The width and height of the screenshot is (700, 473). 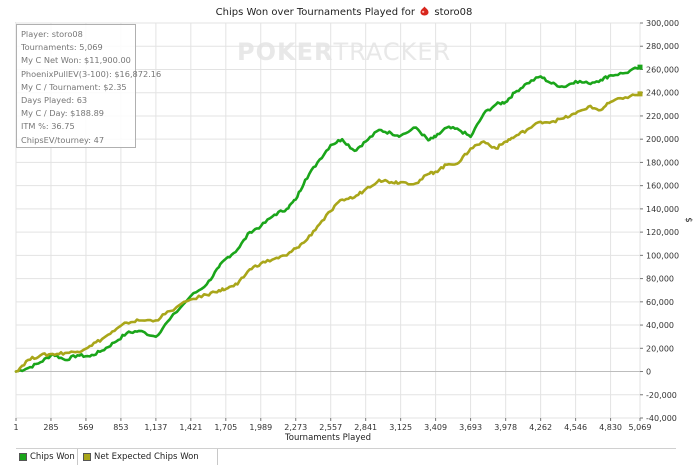 What do you see at coordinates (662, 23) in the screenshot?
I see `y-tick-label: 300,000` at bounding box center [662, 23].